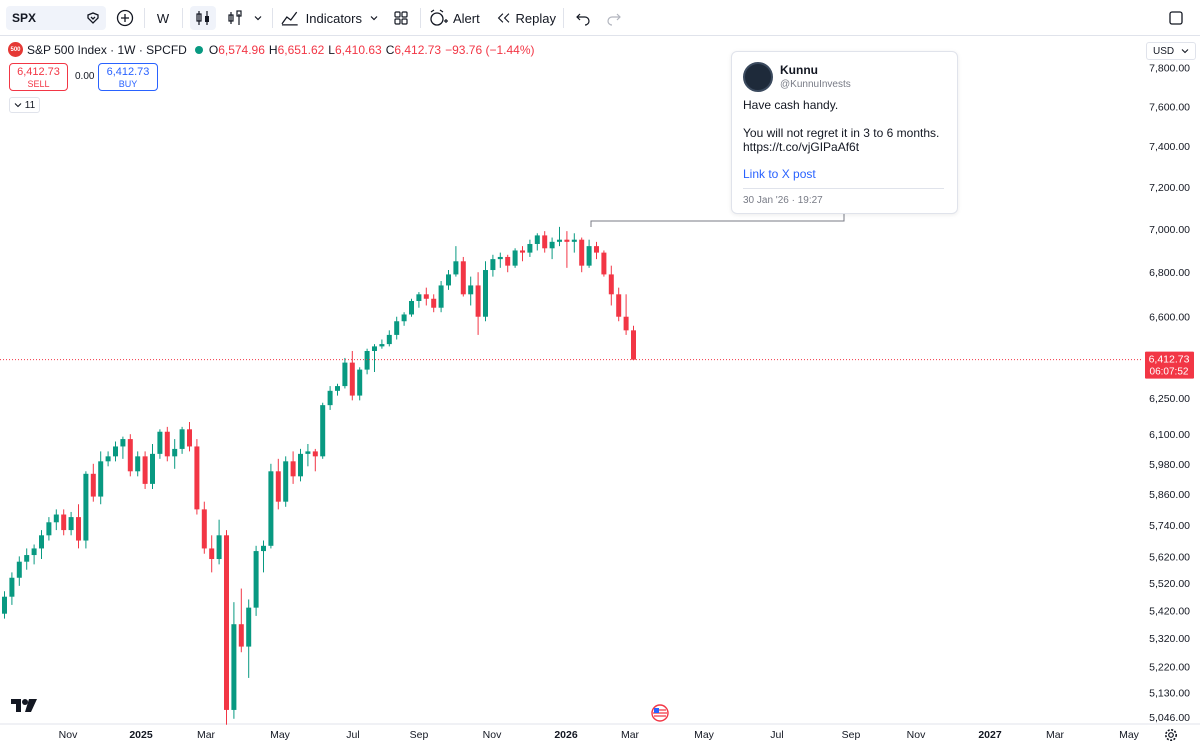 The image size is (1200, 747). I want to click on price-tick-label: 5,046.00, so click(1169, 718).